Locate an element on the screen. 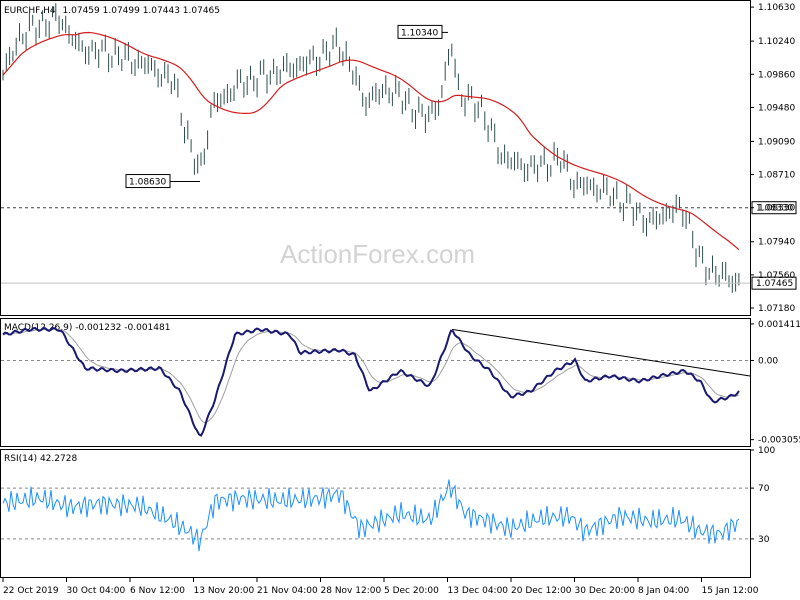 The width and height of the screenshot is (800, 600). x-tick-label: 28 Nov 12:00 is located at coordinates (351, 591).